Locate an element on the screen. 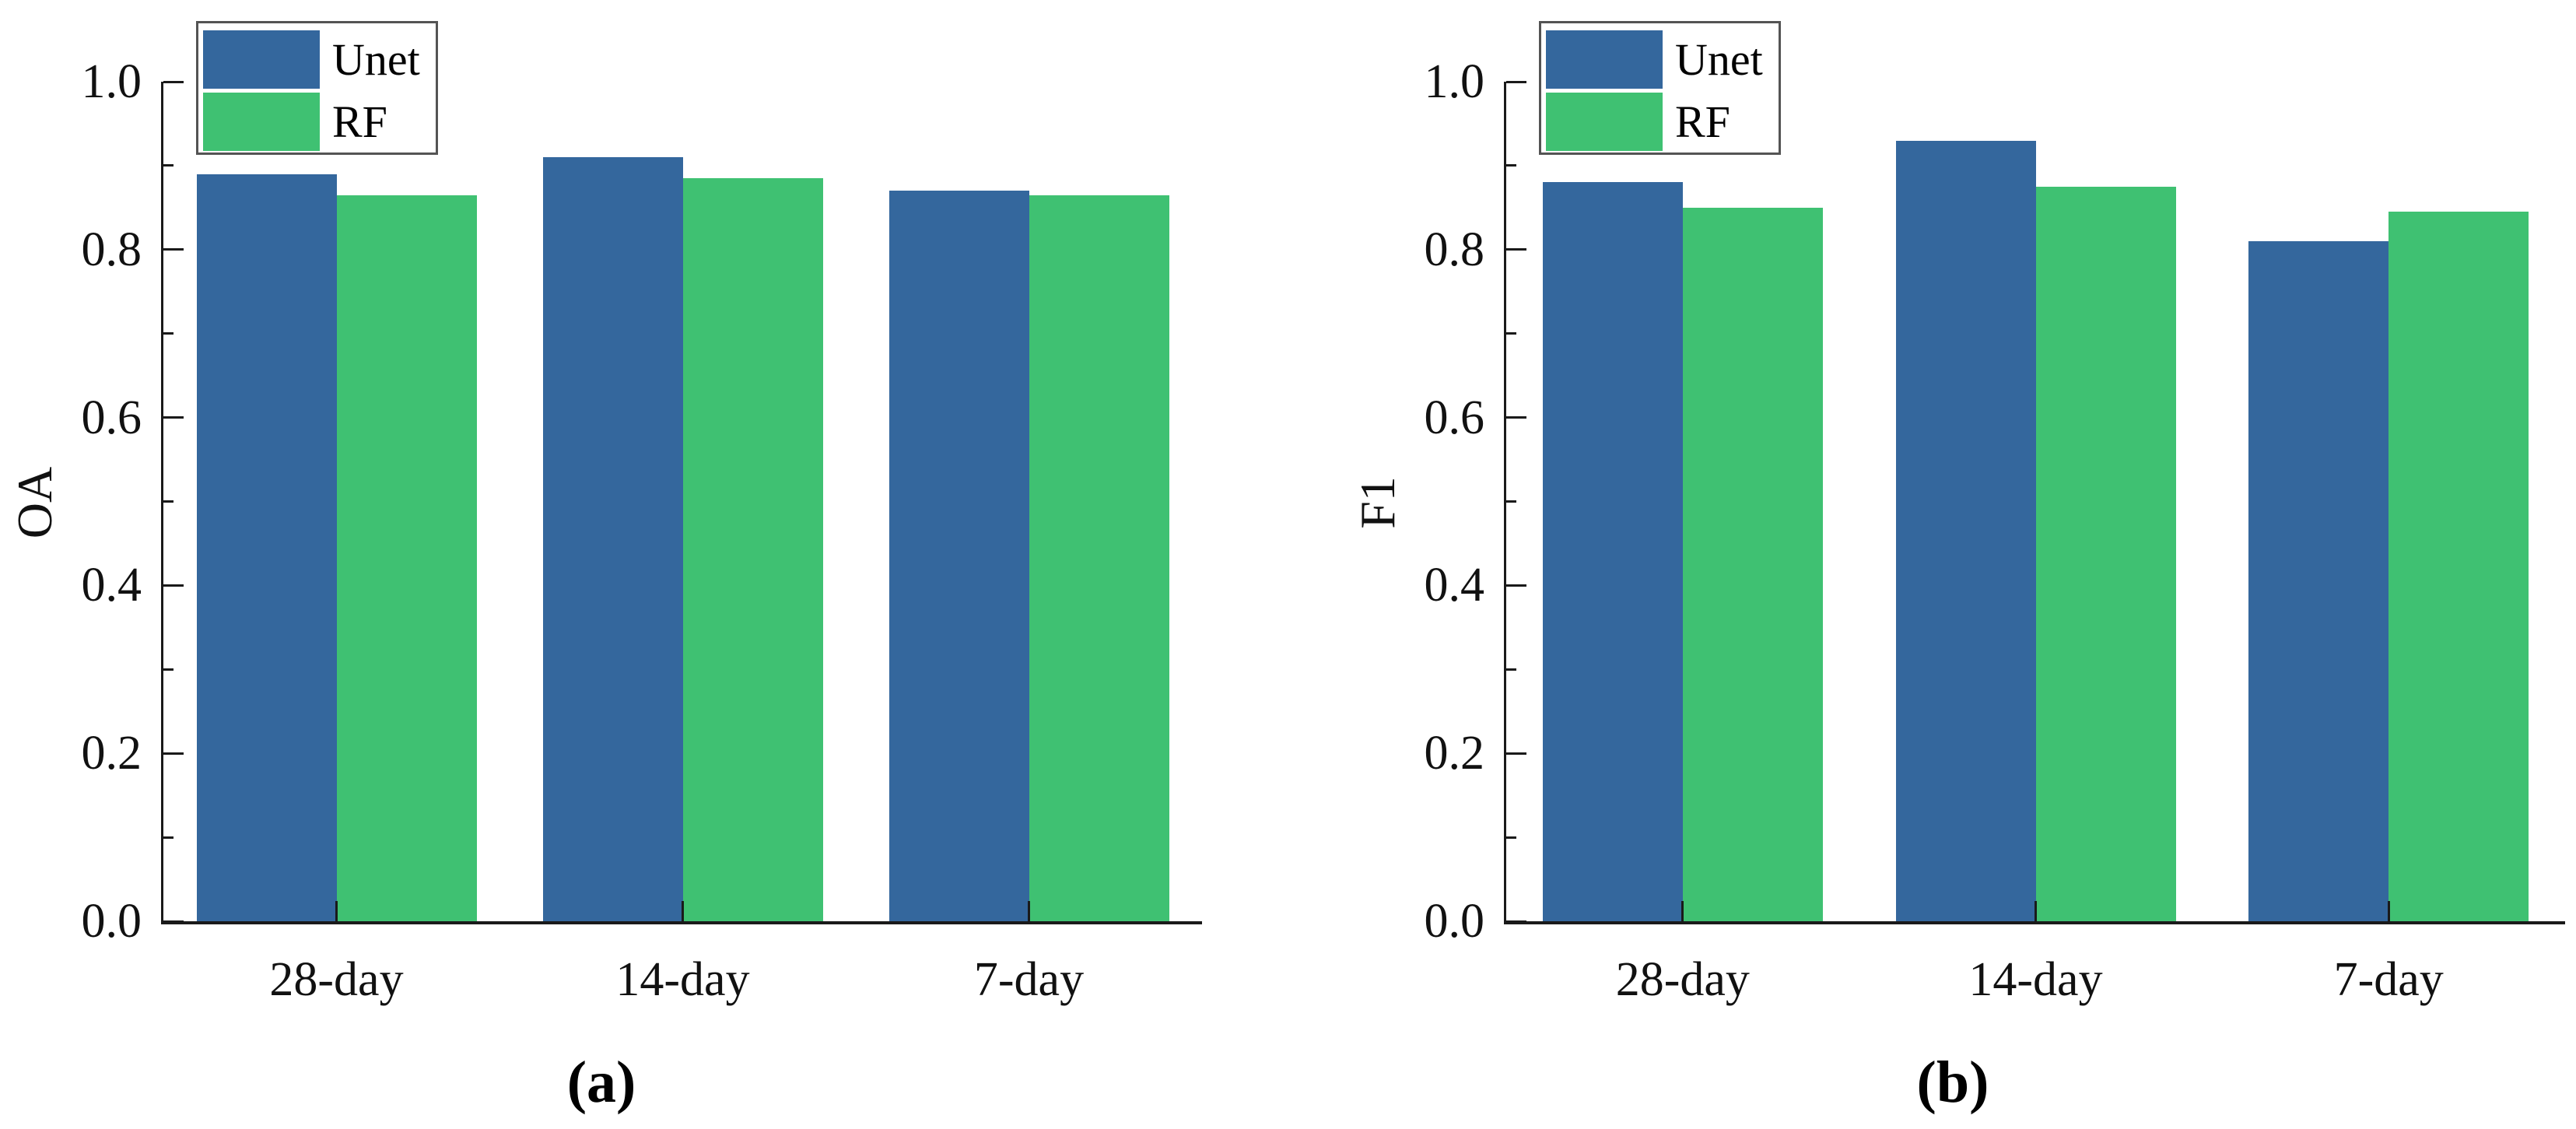  caption-b: (b) is located at coordinates (1952, 1082).